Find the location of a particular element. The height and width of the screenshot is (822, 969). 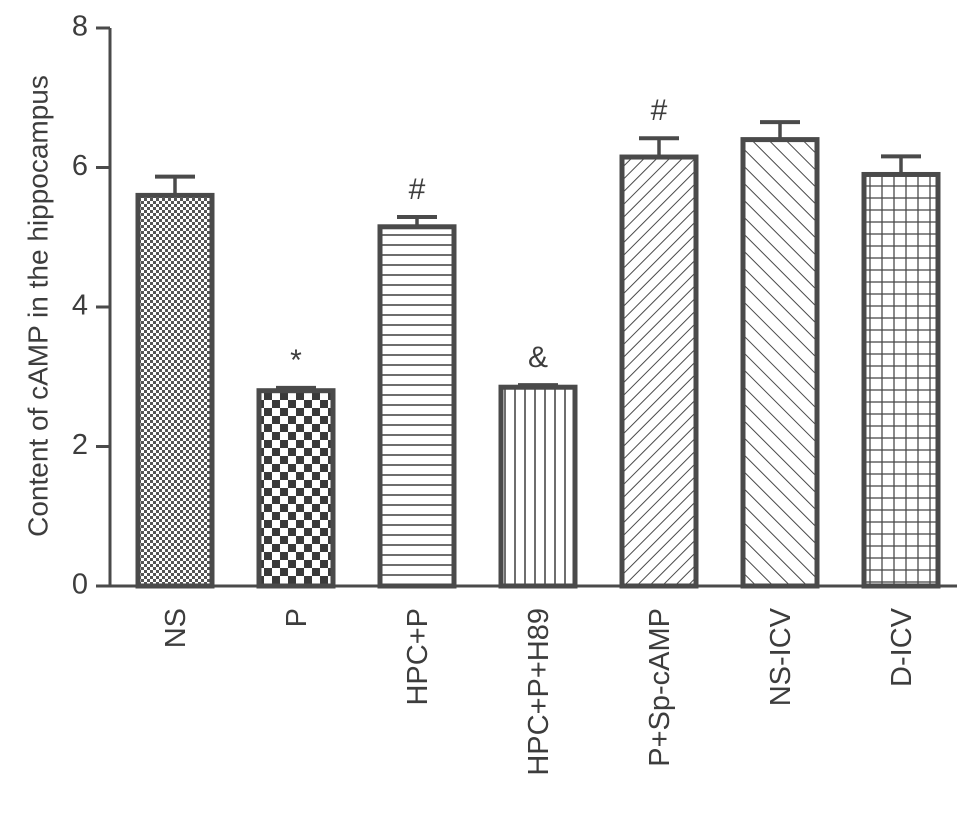

y-tick-label: 6 is located at coordinates (80, 166).